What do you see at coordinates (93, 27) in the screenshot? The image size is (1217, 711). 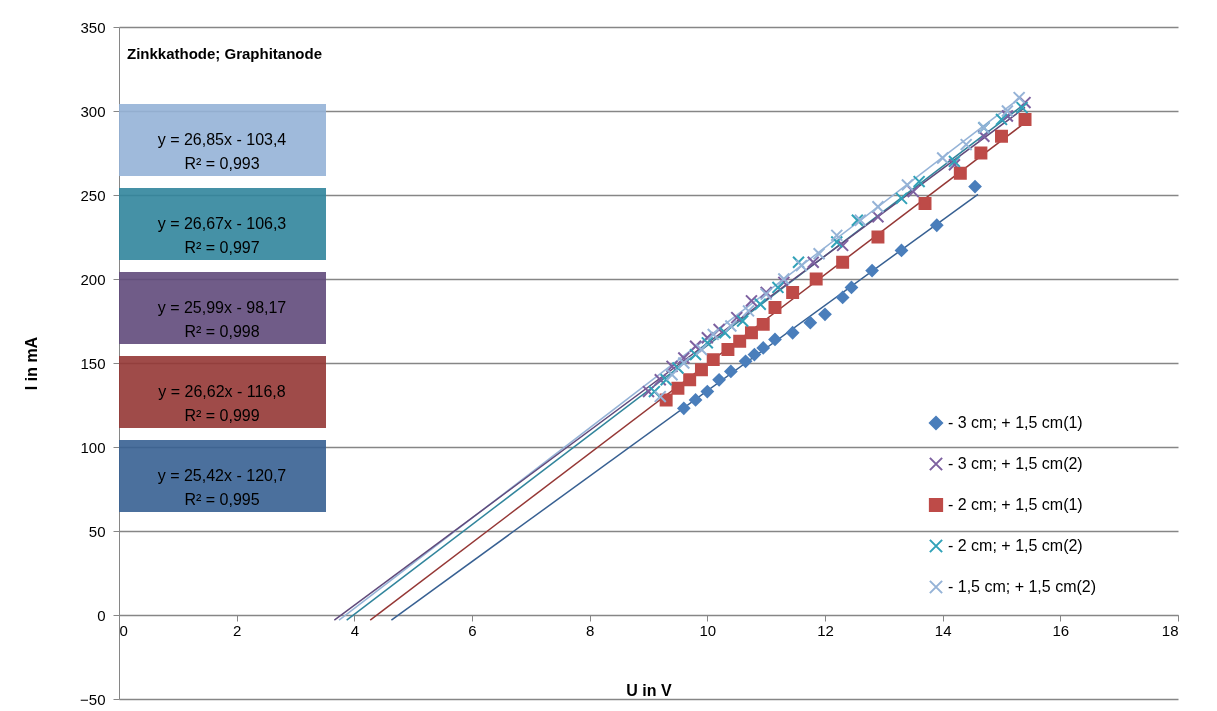 I see `y-tick-label: 350` at bounding box center [93, 27].